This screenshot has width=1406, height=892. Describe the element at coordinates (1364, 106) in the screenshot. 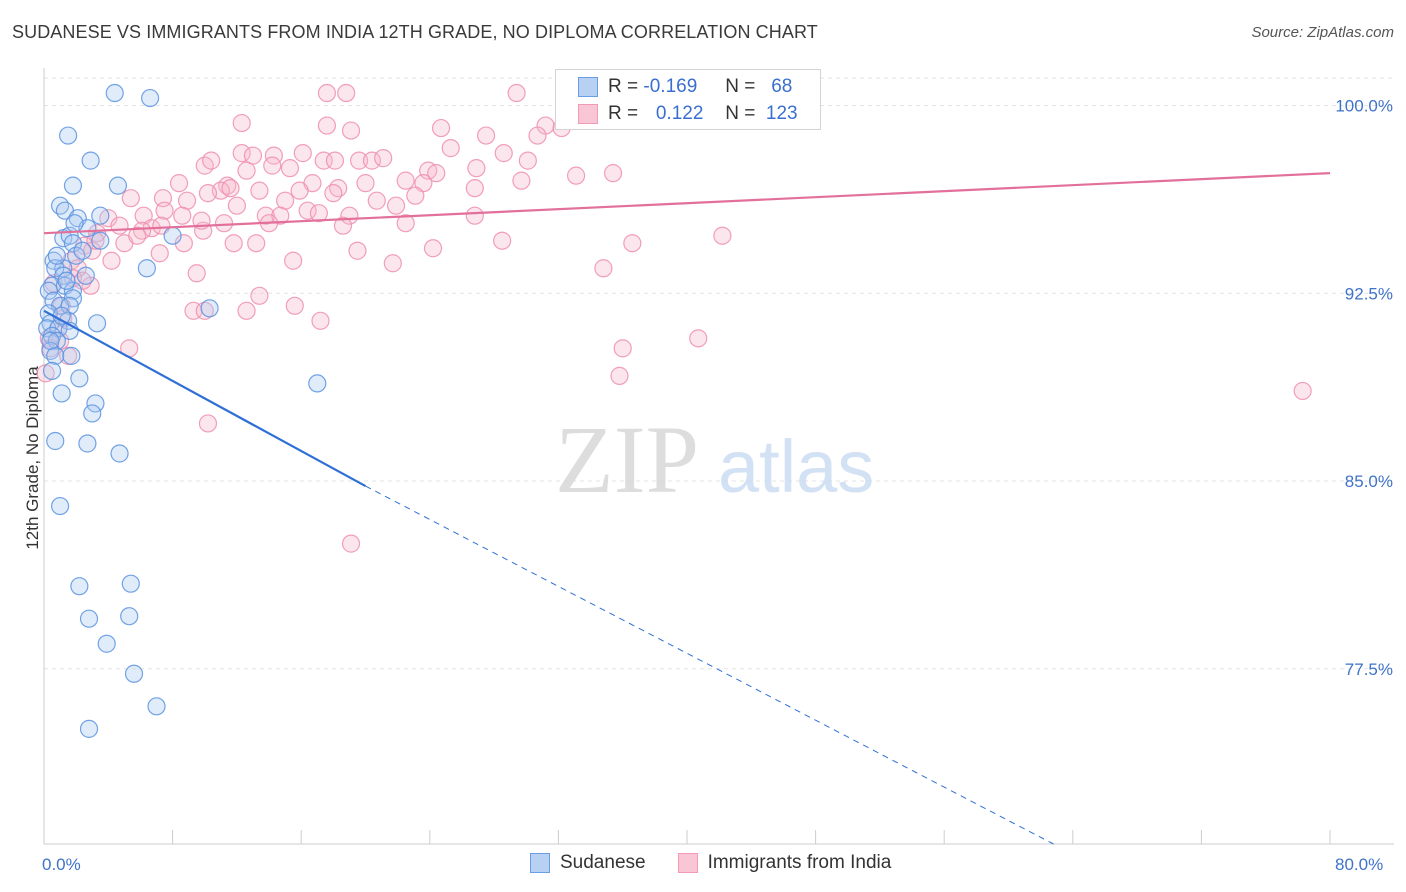

I see `y-tick-label: 100.0%` at that location.